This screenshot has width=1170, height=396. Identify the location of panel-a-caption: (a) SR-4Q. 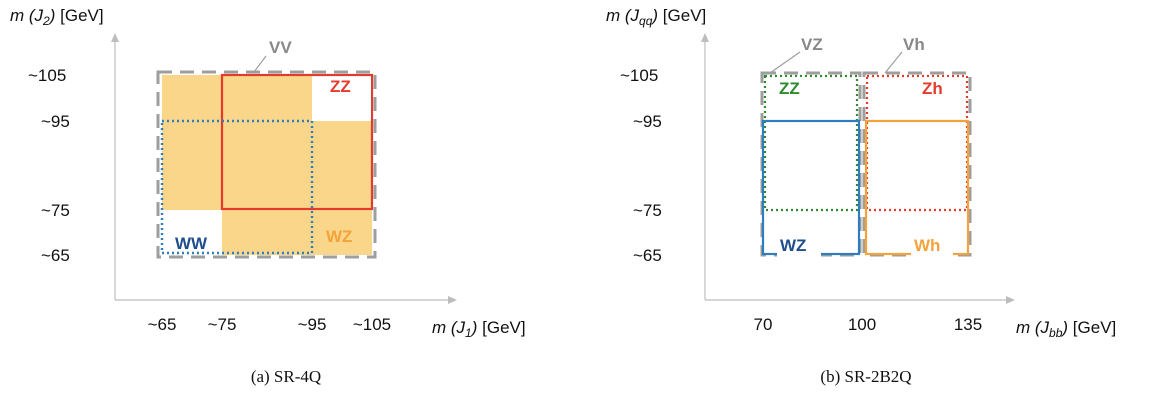
(286, 376).